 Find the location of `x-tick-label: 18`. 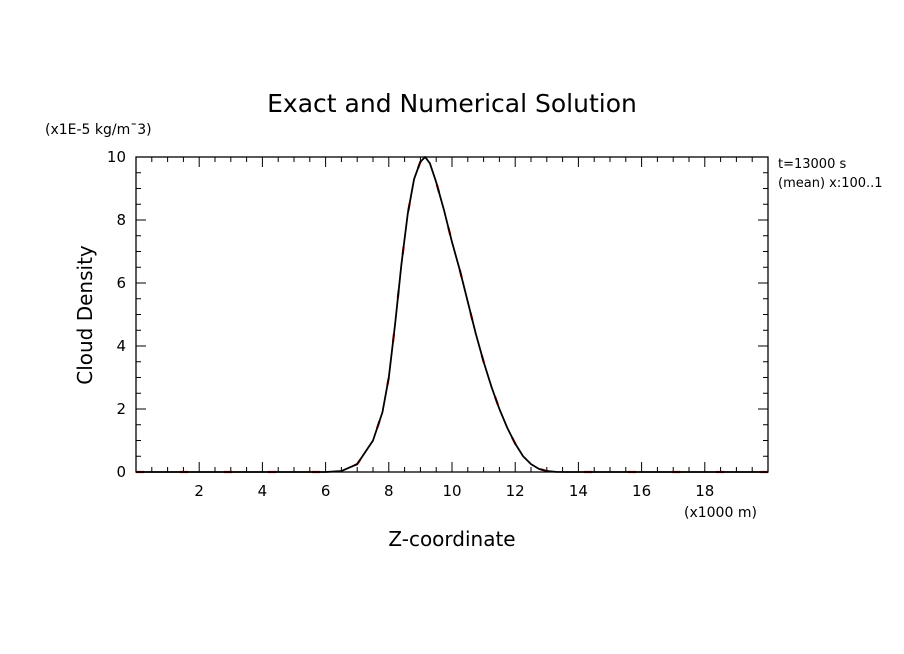

x-tick-label: 18 is located at coordinates (704, 491).